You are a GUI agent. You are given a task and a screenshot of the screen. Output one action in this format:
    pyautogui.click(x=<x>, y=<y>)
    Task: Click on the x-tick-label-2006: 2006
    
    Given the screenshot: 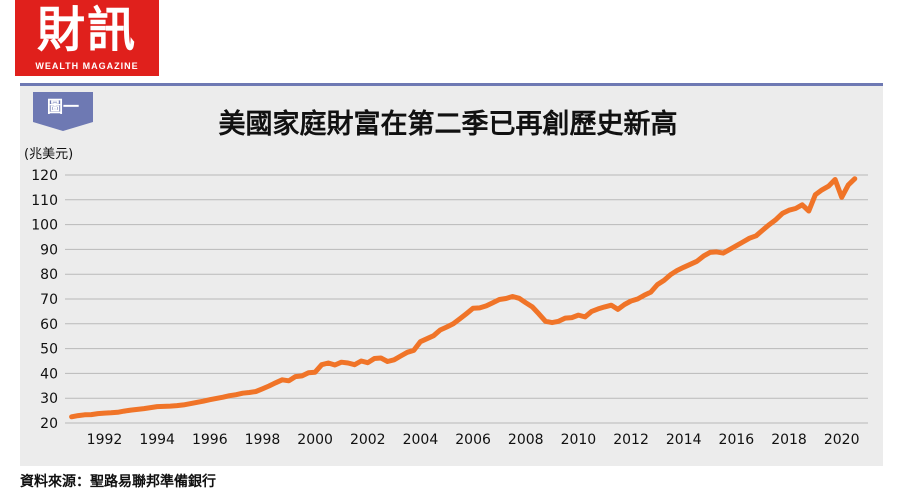 What is the action you would take?
    pyautogui.click(x=473, y=440)
    